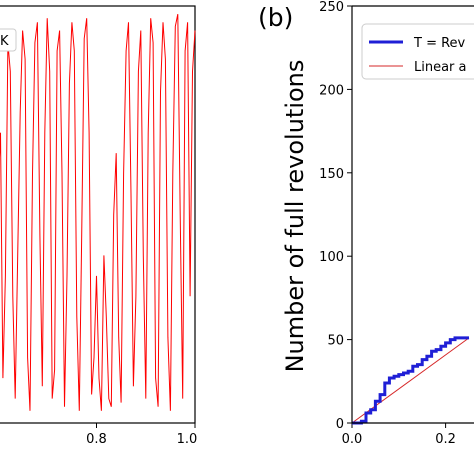  Describe the element at coordinates (295, 216) in the screenshot. I see `panel-b-y-axis-label: Number of full revolutions` at that location.